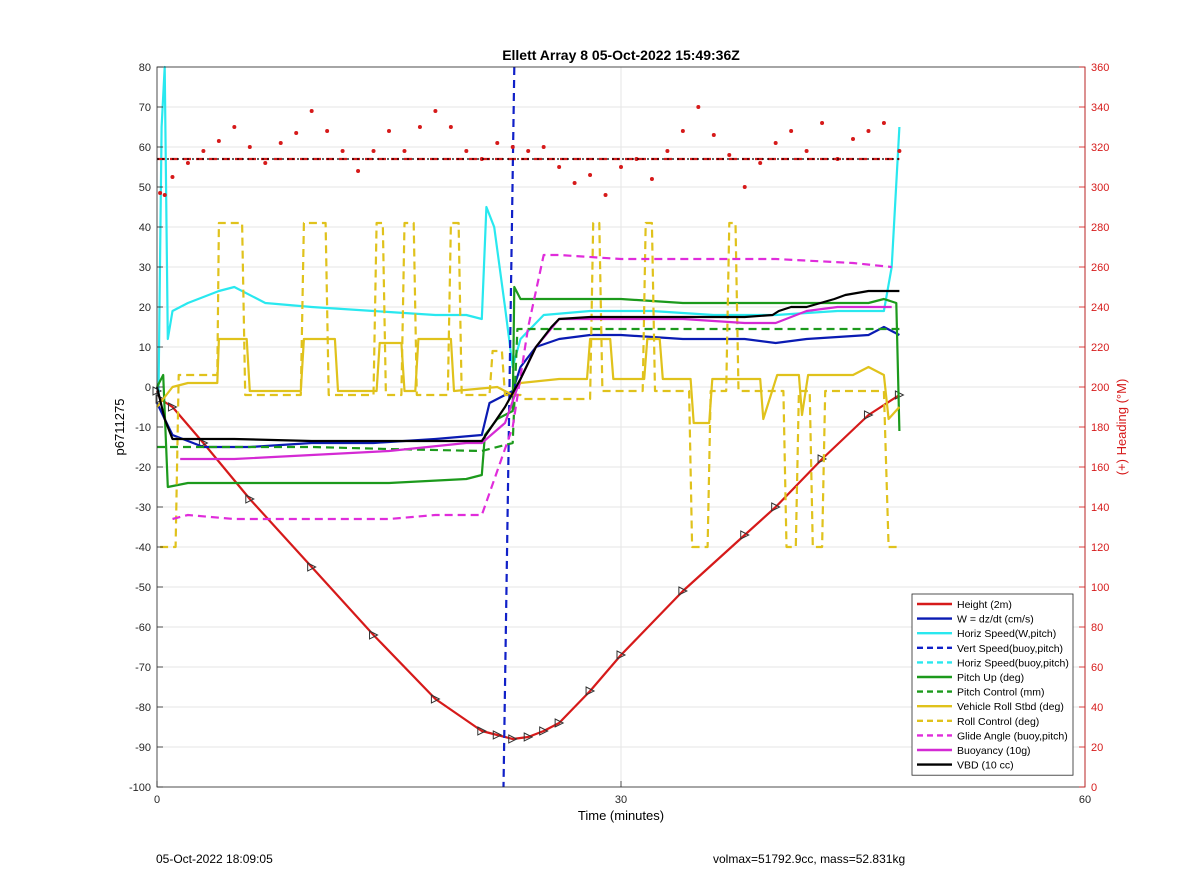 This screenshot has width=1200, height=885. Describe the element at coordinates (1100, 308) in the screenshot. I see `y2-tick-label: 240` at that location.